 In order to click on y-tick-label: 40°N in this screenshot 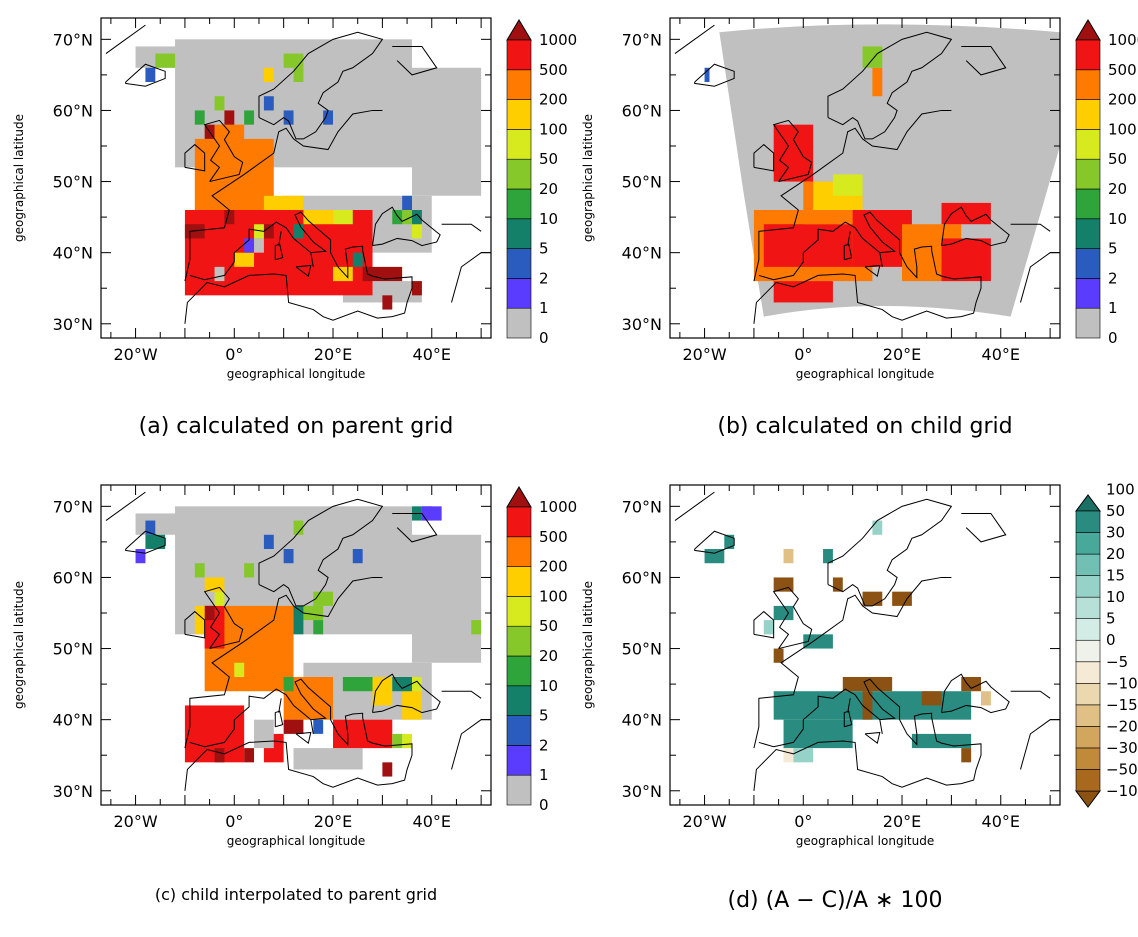, I will do `click(73, 720)`.